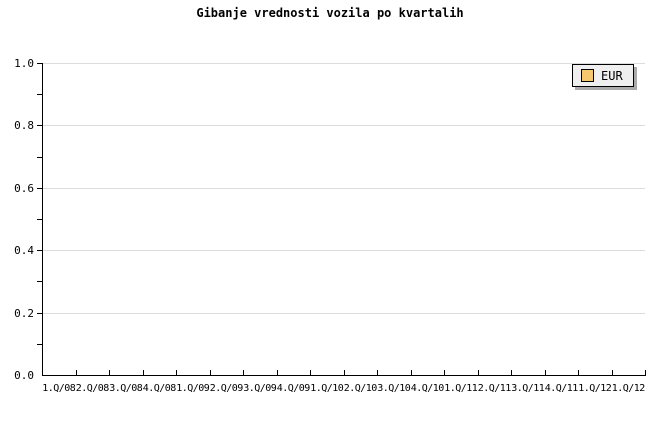 This screenshot has height=440, width=660. I want to click on y-axis-line, so click(42, 219).